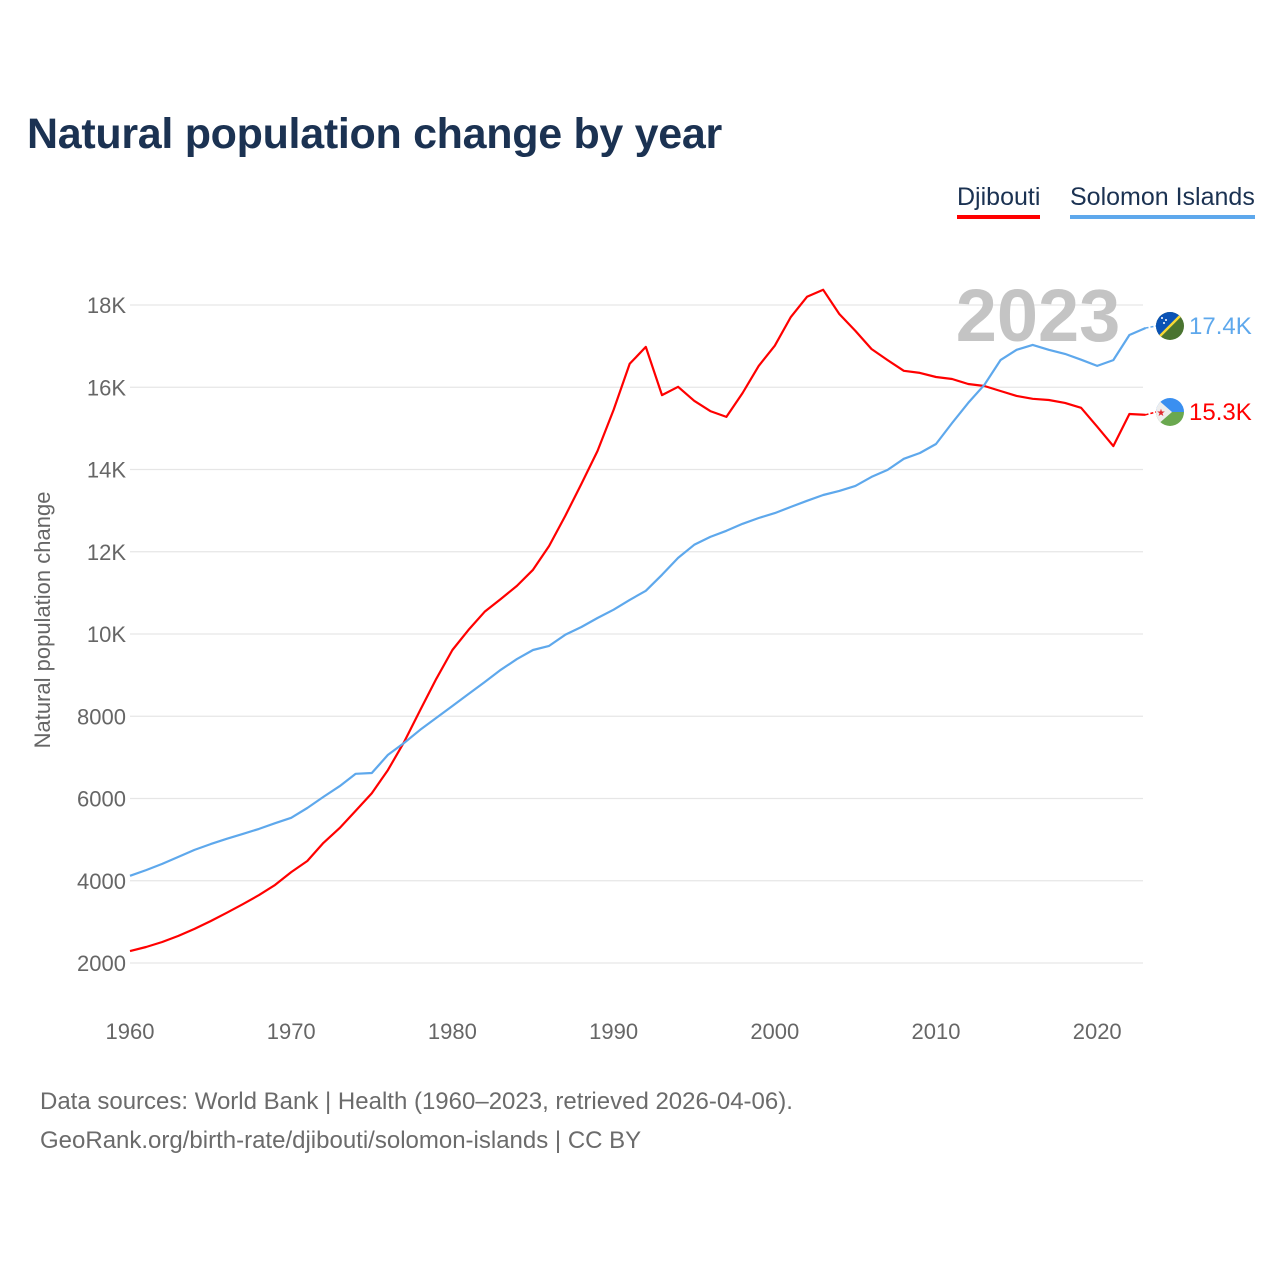  I want to click on djibouti-flag-icon: ★, so click(1170, 412).